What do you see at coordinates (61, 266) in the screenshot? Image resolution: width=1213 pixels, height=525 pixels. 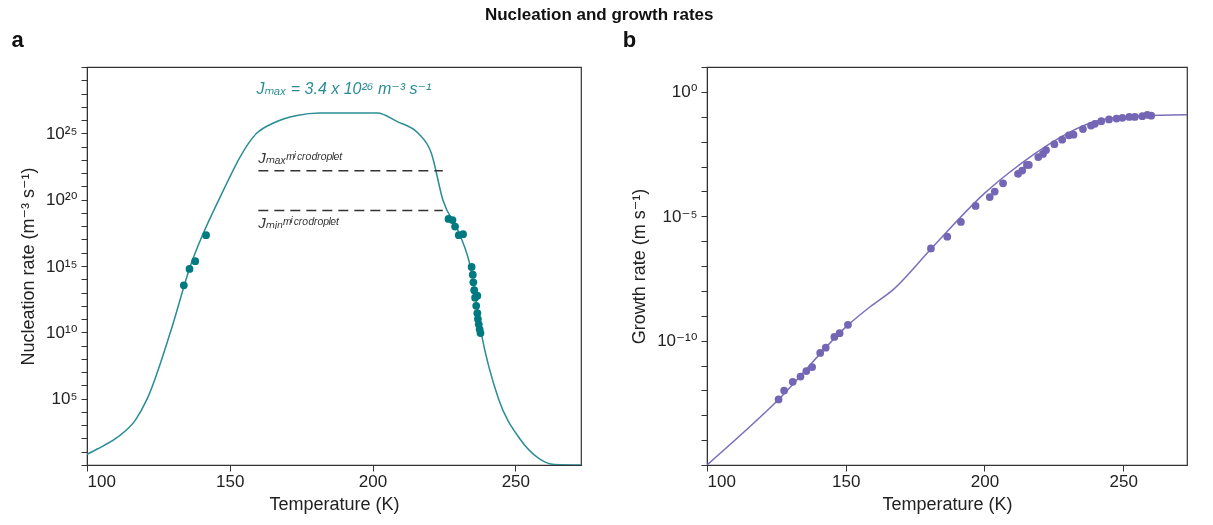 I see `y-tick-label: 10¹⁵` at bounding box center [61, 266].